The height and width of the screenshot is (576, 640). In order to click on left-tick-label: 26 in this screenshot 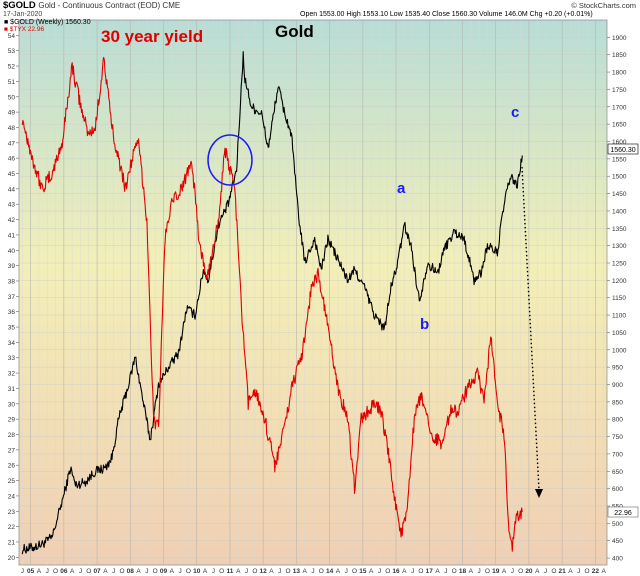, I will do `click(12, 466)`.